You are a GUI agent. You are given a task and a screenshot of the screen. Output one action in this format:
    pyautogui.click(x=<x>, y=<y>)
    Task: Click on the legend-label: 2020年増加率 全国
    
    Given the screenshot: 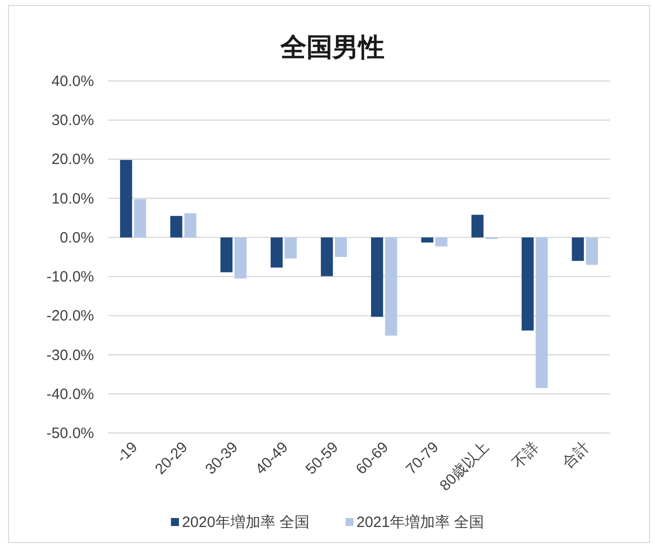 What is the action you would take?
    pyautogui.click(x=246, y=522)
    